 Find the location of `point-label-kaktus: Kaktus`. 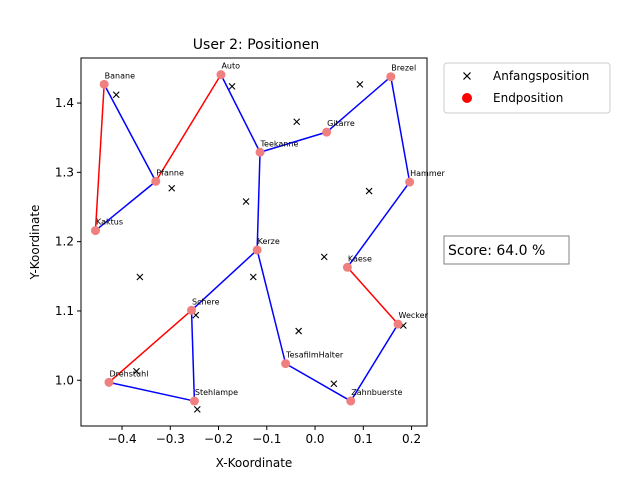

point-label-kaktus: Kaktus is located at coordinates (109, 222).